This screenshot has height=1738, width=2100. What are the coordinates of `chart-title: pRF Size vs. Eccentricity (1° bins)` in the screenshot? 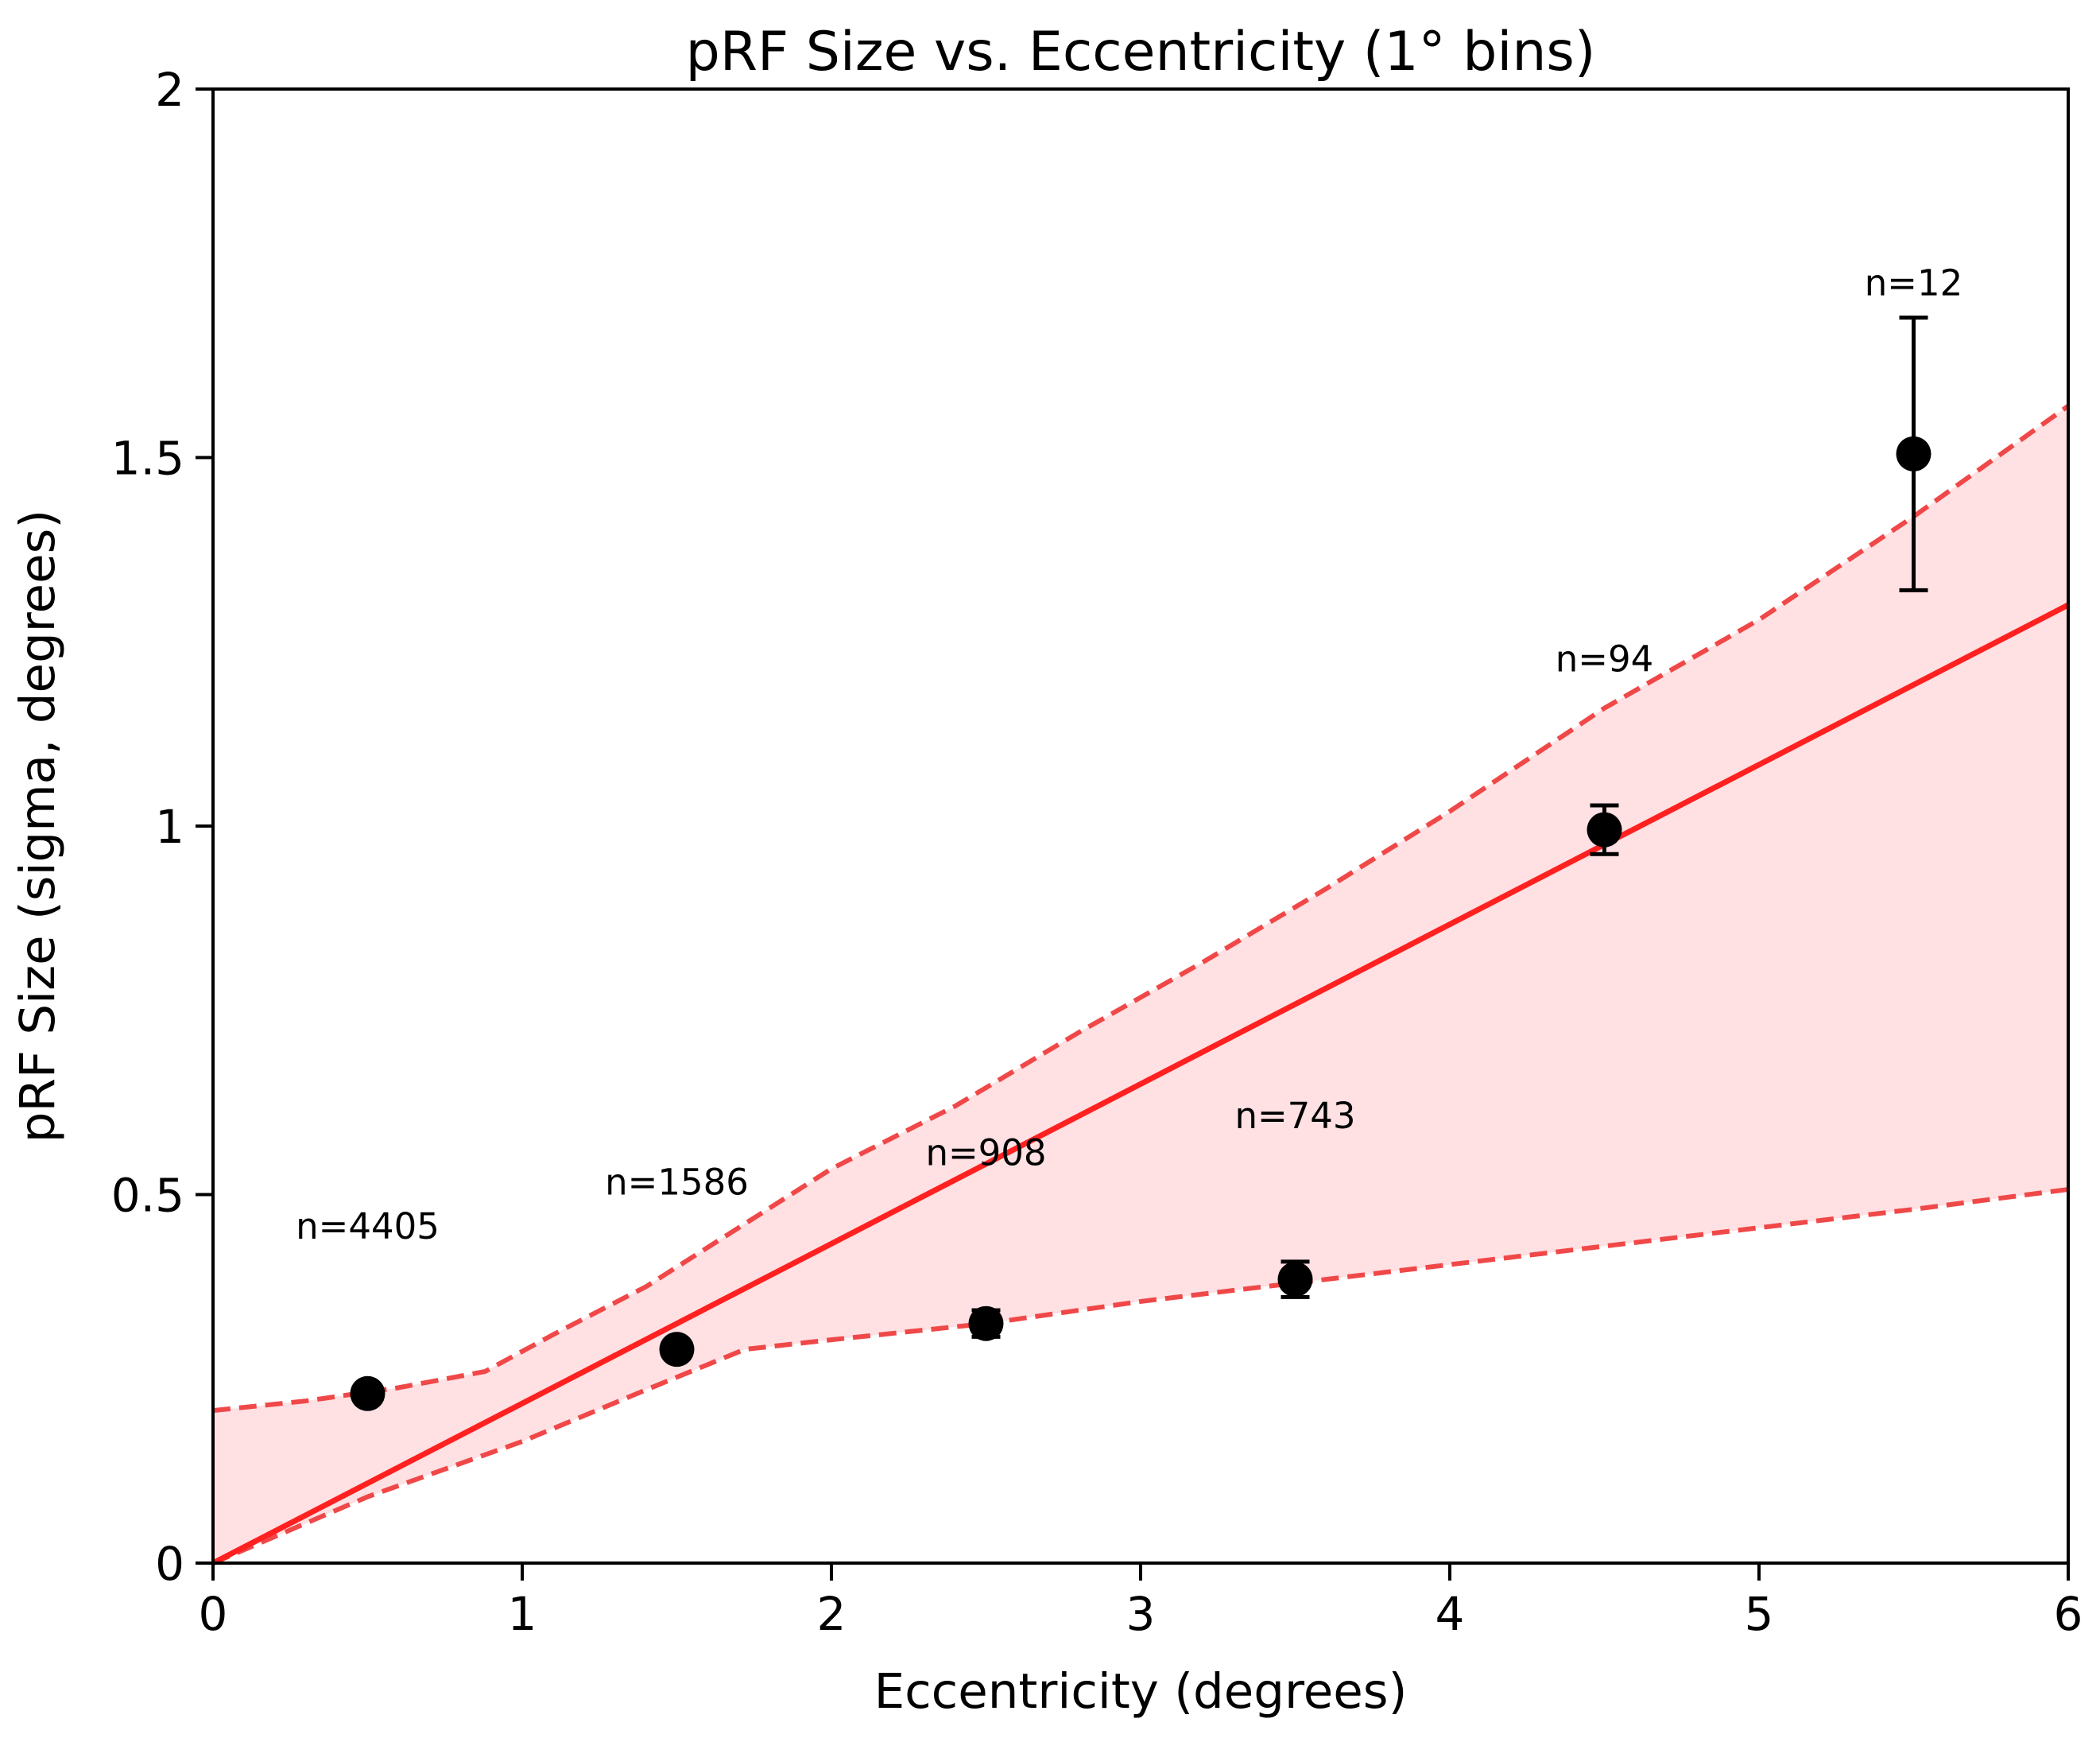 It's located at (1141, 52).